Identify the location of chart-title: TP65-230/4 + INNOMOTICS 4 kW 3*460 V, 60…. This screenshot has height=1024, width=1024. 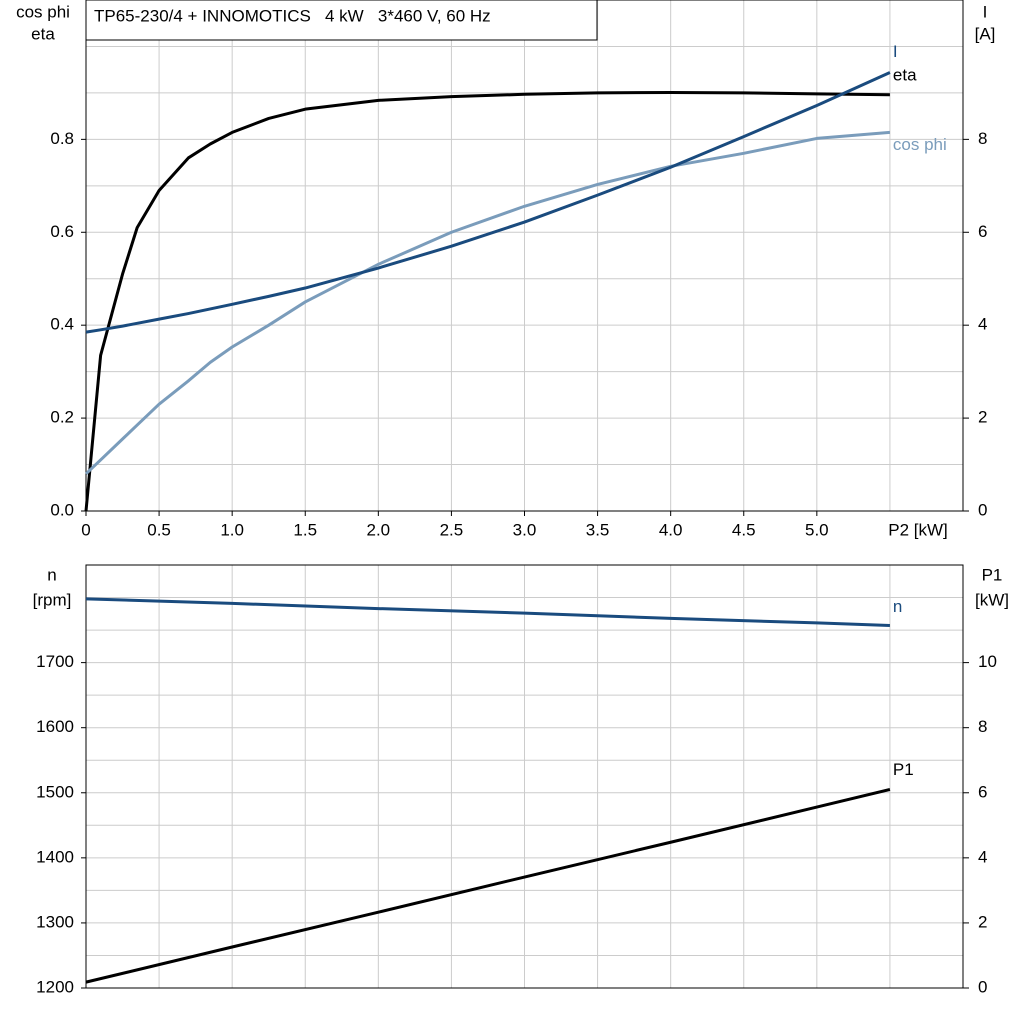
(292, 15).